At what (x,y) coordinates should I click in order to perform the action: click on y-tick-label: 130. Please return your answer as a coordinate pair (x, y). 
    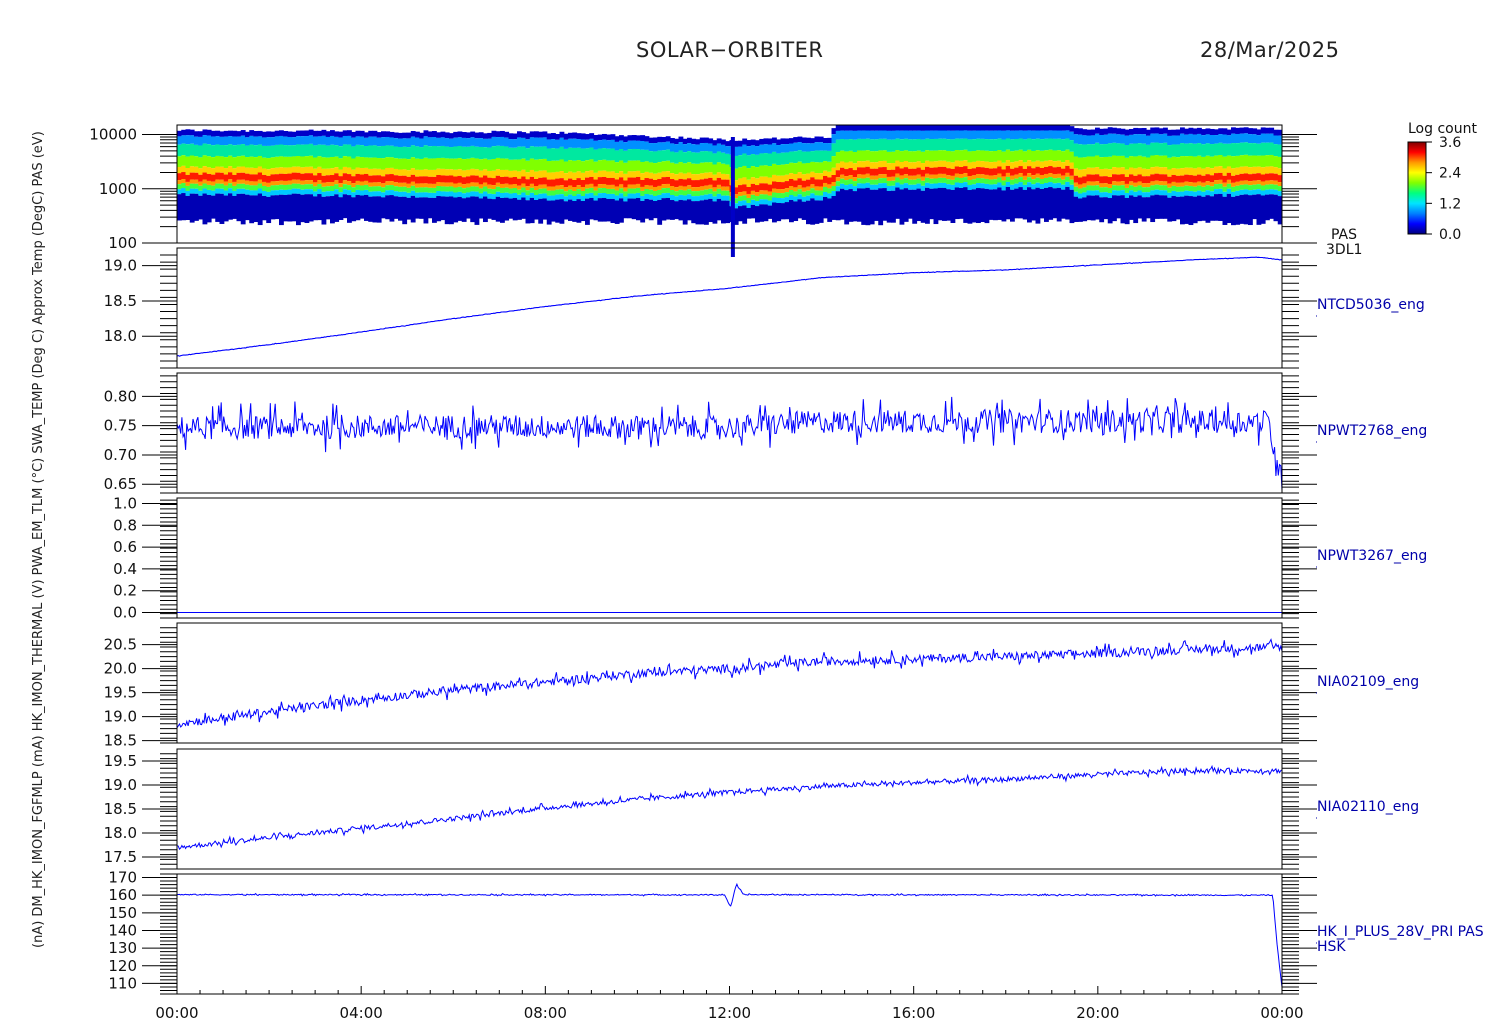
    Looking at the image, I should click on (122, 948).